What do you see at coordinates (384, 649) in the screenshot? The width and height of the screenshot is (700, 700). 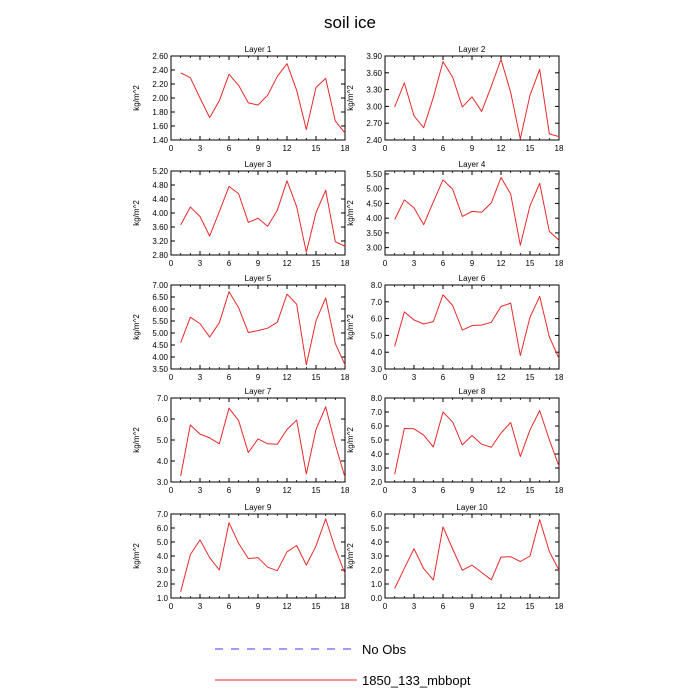 I see `legend-label-no-obs: No Obs` at bounding box center [384, 649].